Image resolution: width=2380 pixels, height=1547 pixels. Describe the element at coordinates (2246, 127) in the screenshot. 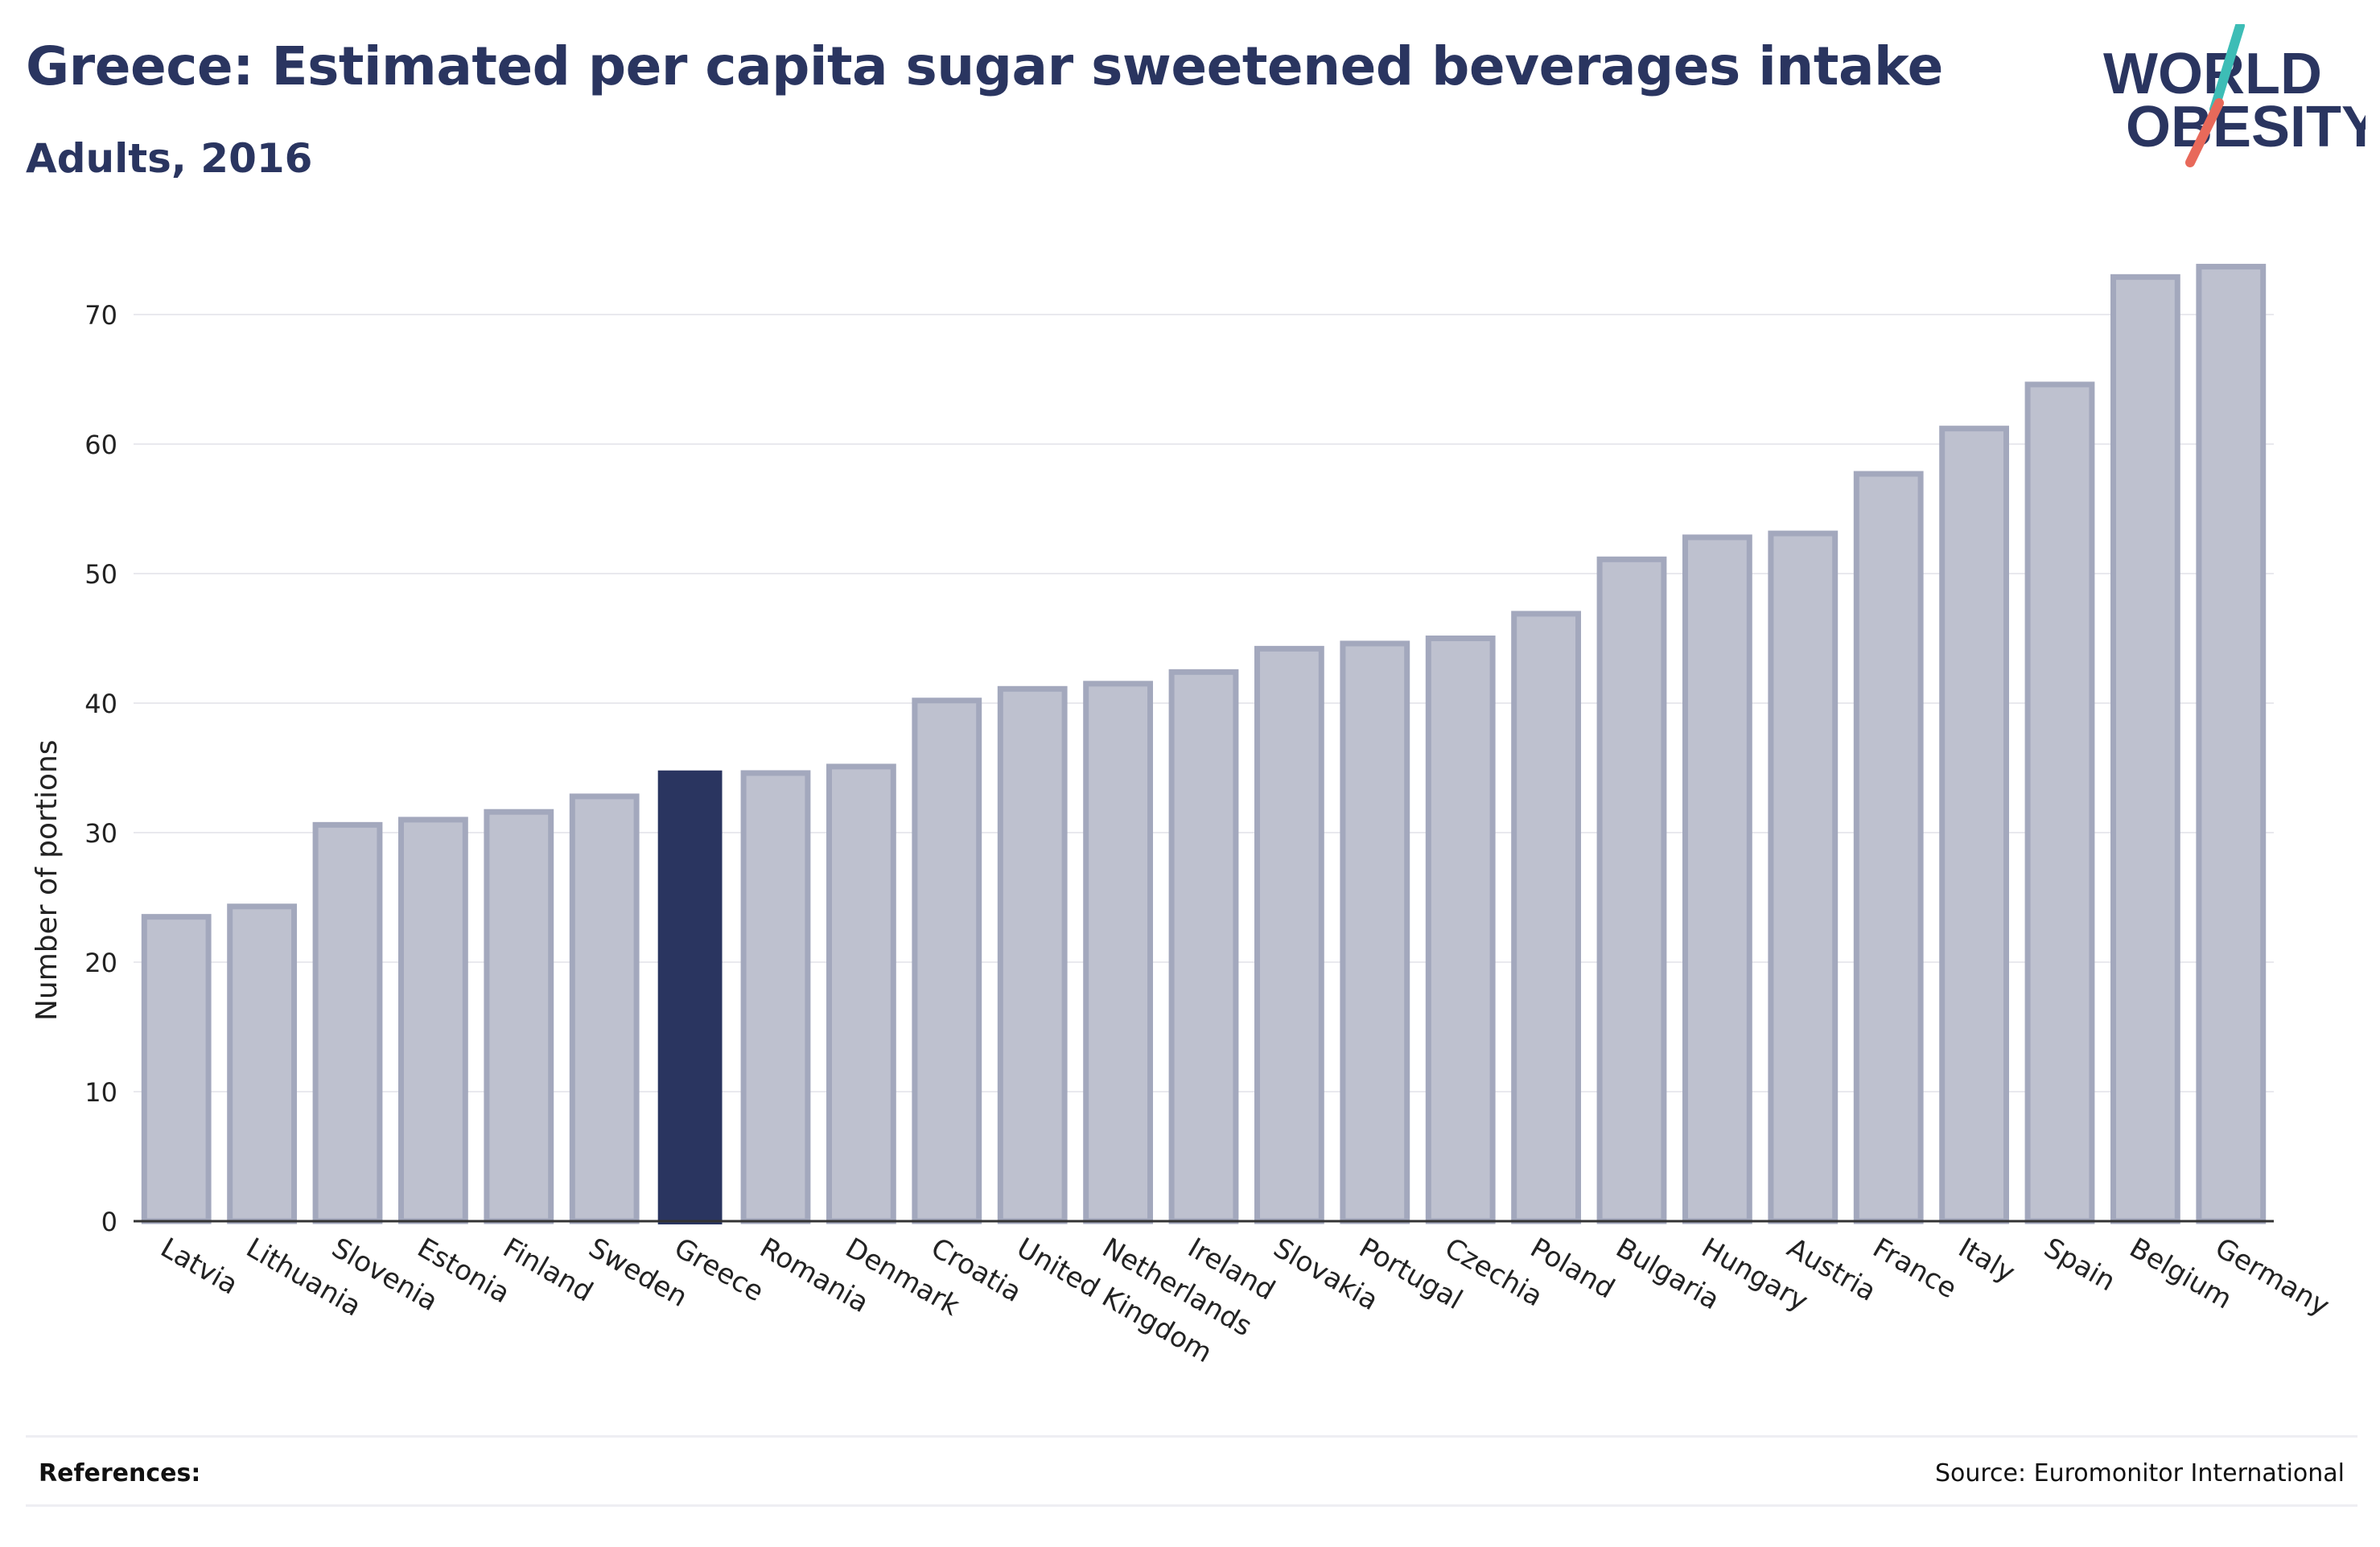

I see `logo-word-obesity: OBESITY` at that location.